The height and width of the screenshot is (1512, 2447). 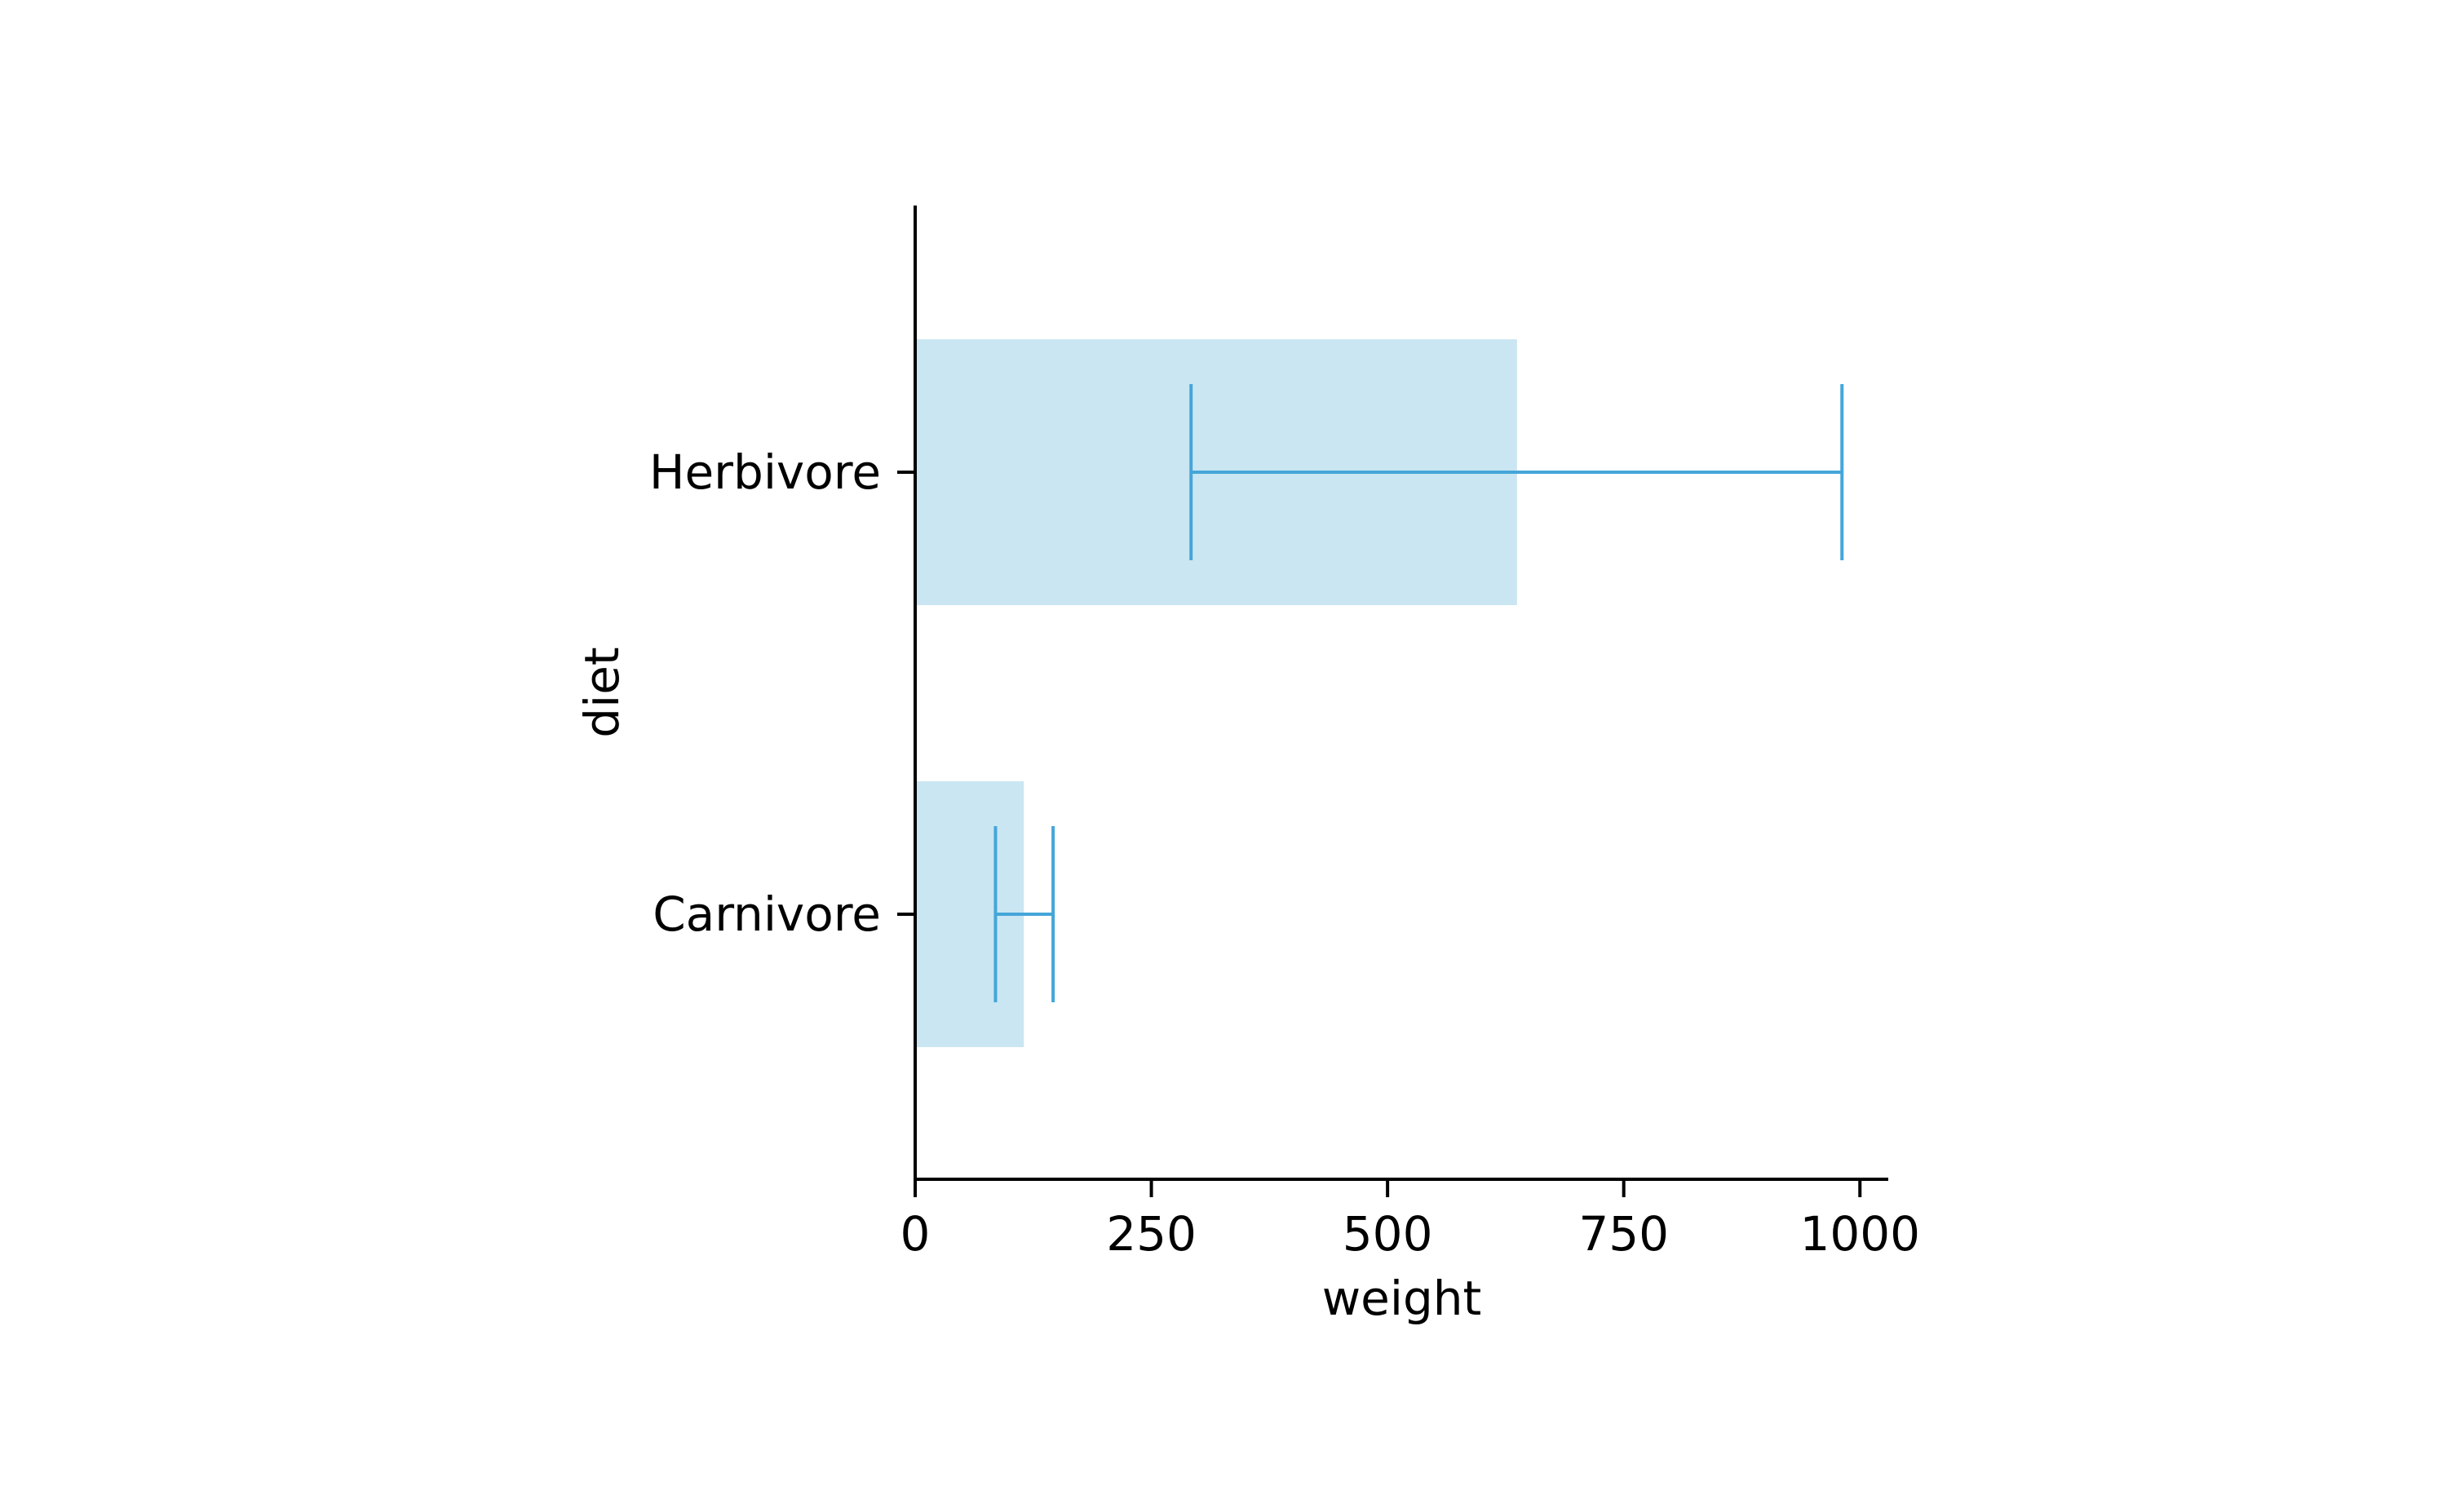 What do you see at coordinates (1151, 1234) in the screenshot?
I see `x-tick-label-250: 250` at bounding box center [1151, 1234].